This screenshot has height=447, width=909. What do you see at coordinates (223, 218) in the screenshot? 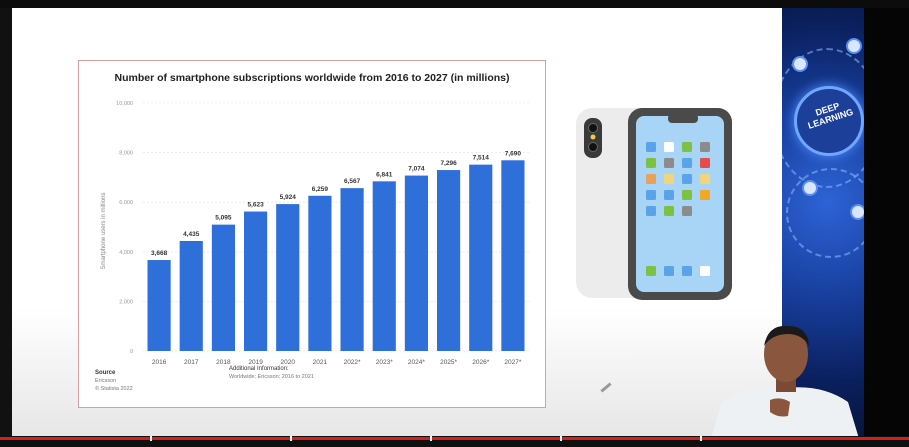
I see `bar-value-label: 5,095` at bounding box center [223, 218].